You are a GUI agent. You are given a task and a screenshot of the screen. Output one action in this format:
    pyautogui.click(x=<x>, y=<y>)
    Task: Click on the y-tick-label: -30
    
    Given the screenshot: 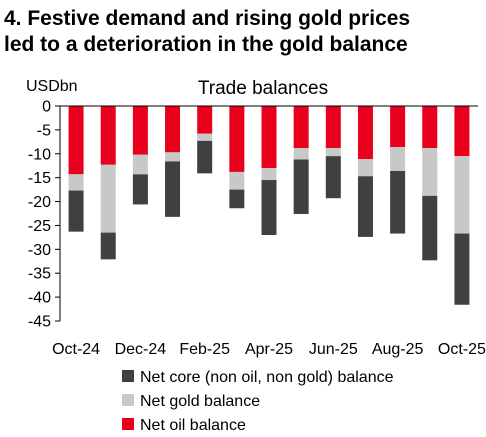 What is the action you would take?
    pyautogui.click(x=39, y=250)
    